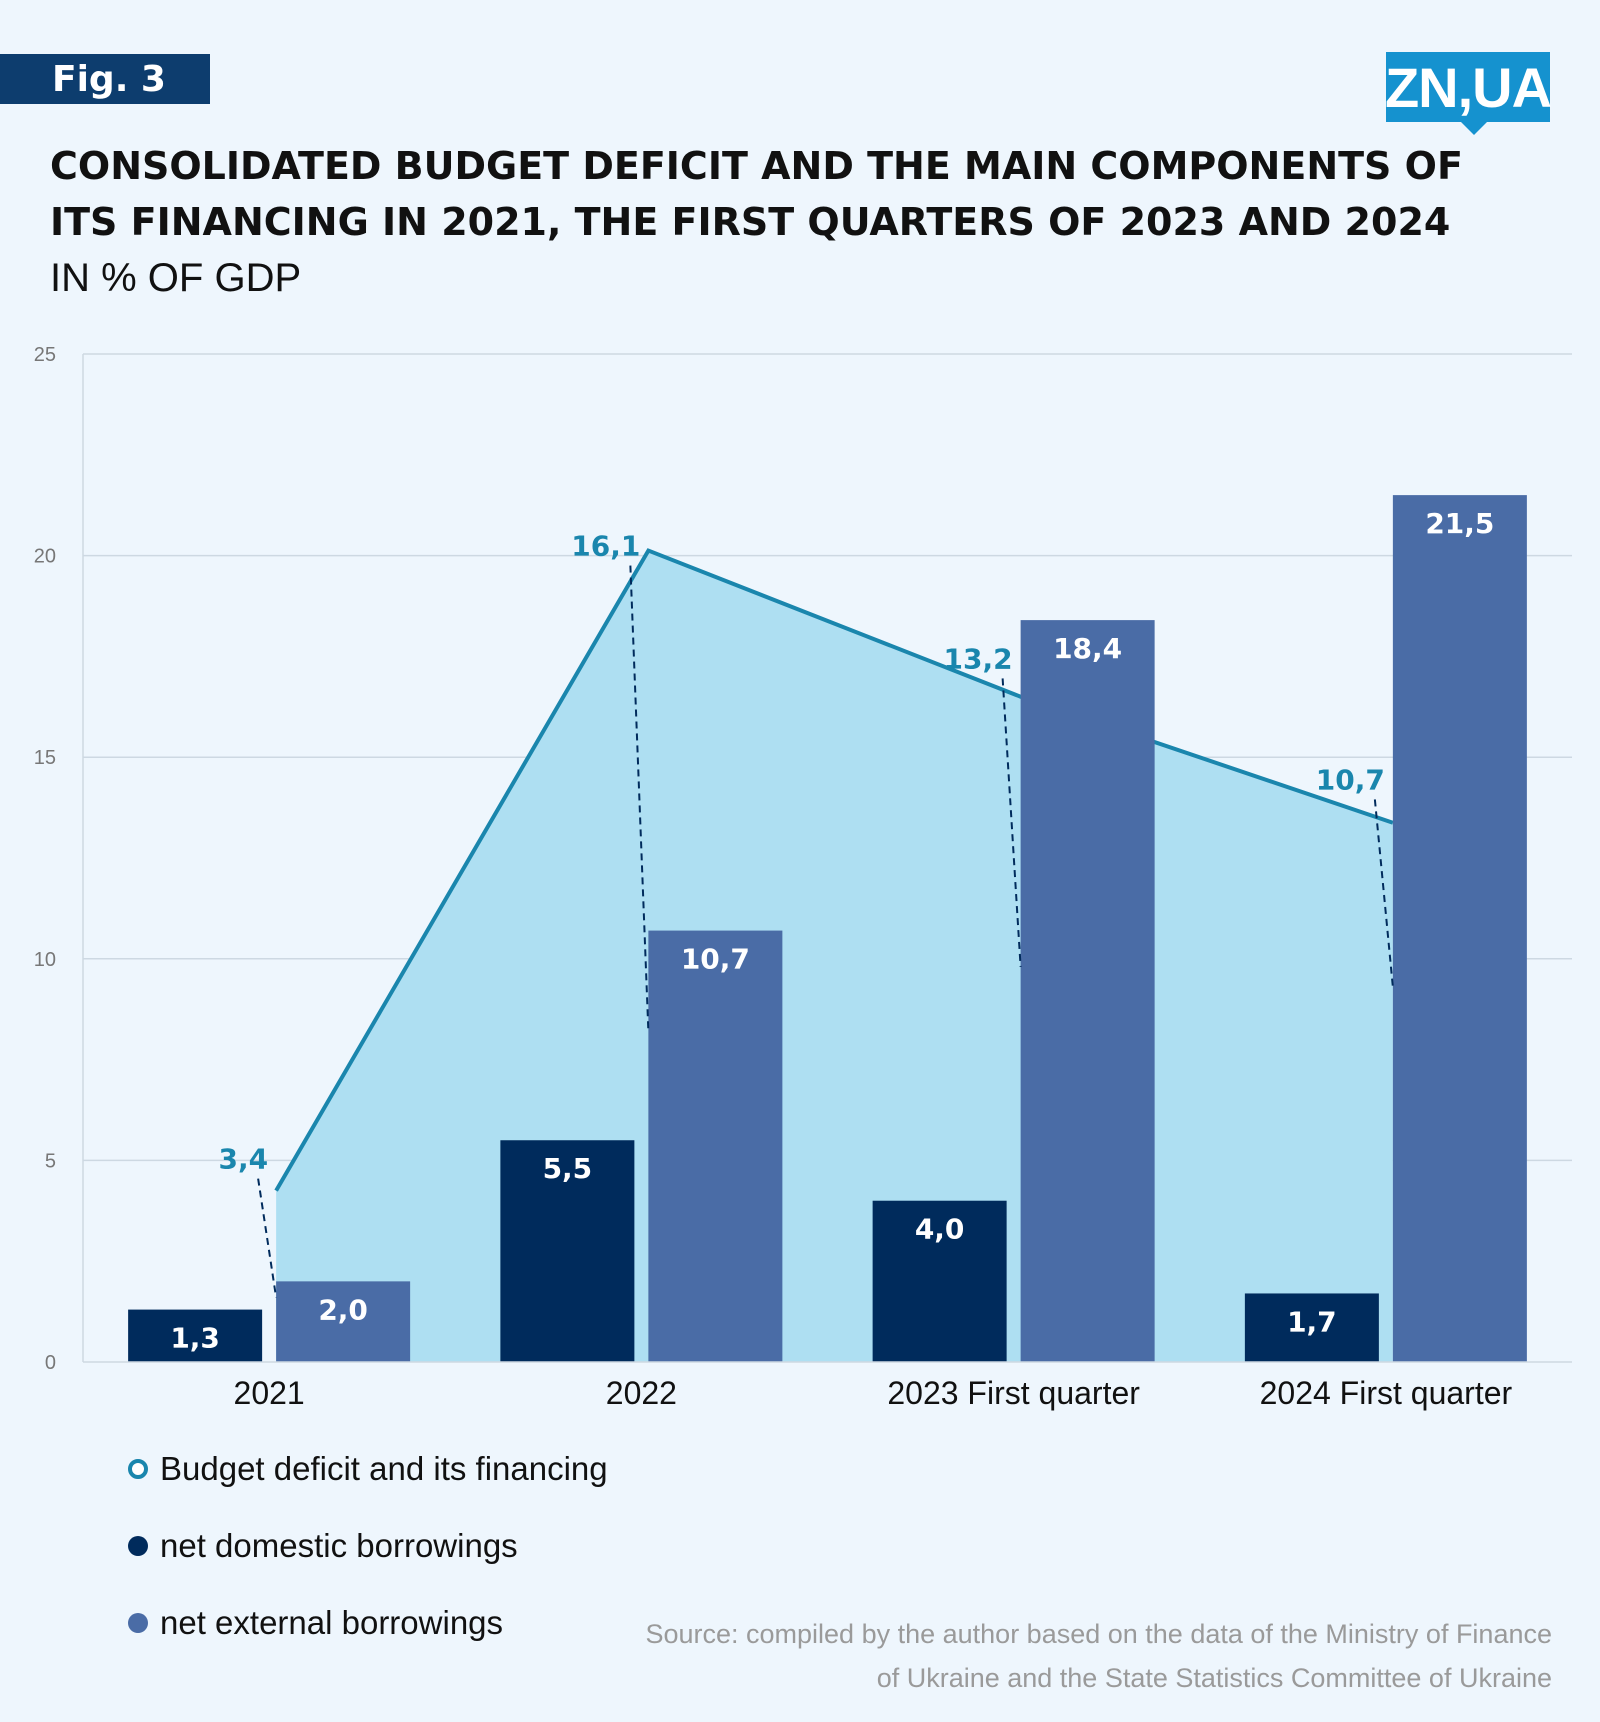  What do you see at coordinates (715, 959) in the screenshot?
I see `bar-label-external: 10,7` at bounding box center [715, 959].